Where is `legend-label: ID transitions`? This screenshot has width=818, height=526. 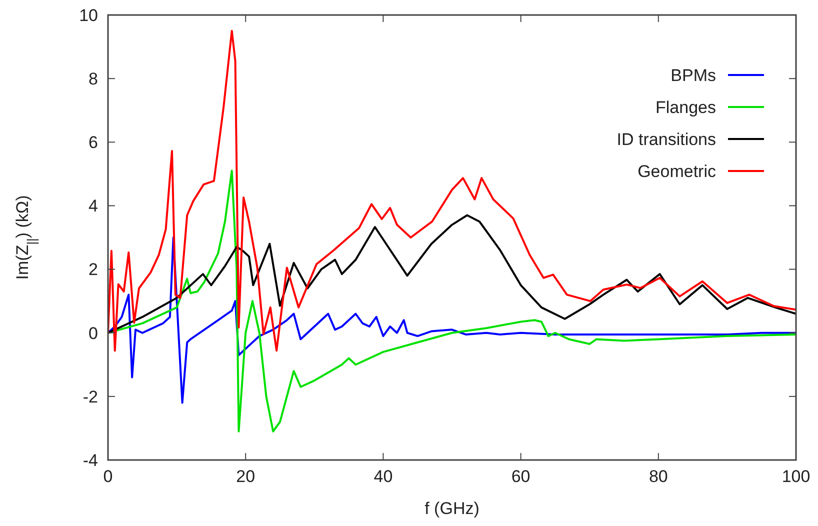 legend-label: ID transitions is located at coordinates (666, 139).